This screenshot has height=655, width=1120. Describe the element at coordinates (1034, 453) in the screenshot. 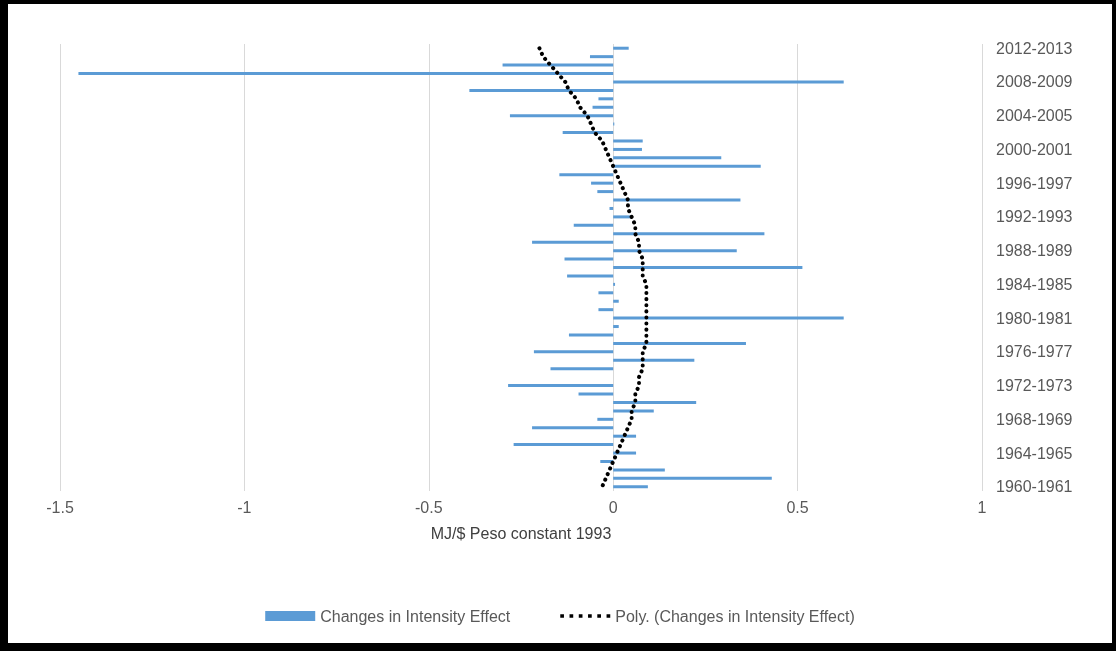

I see `y-tick-label: 1964-1965` at that location.